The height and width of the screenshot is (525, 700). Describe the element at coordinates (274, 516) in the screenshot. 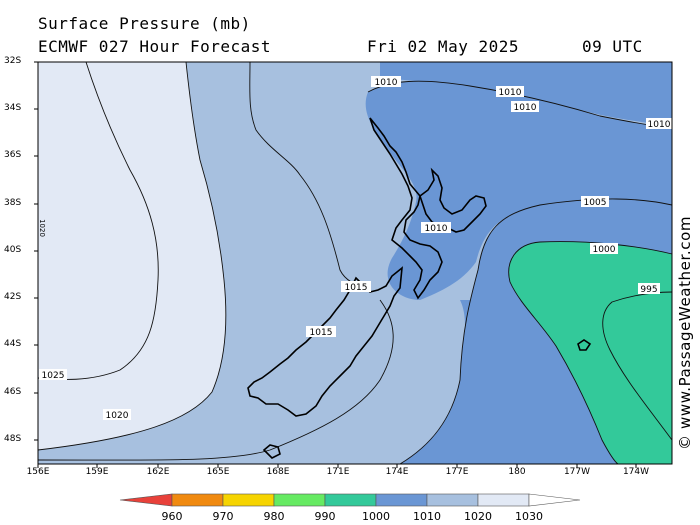

I see `colorbar-label: 980` at that location.